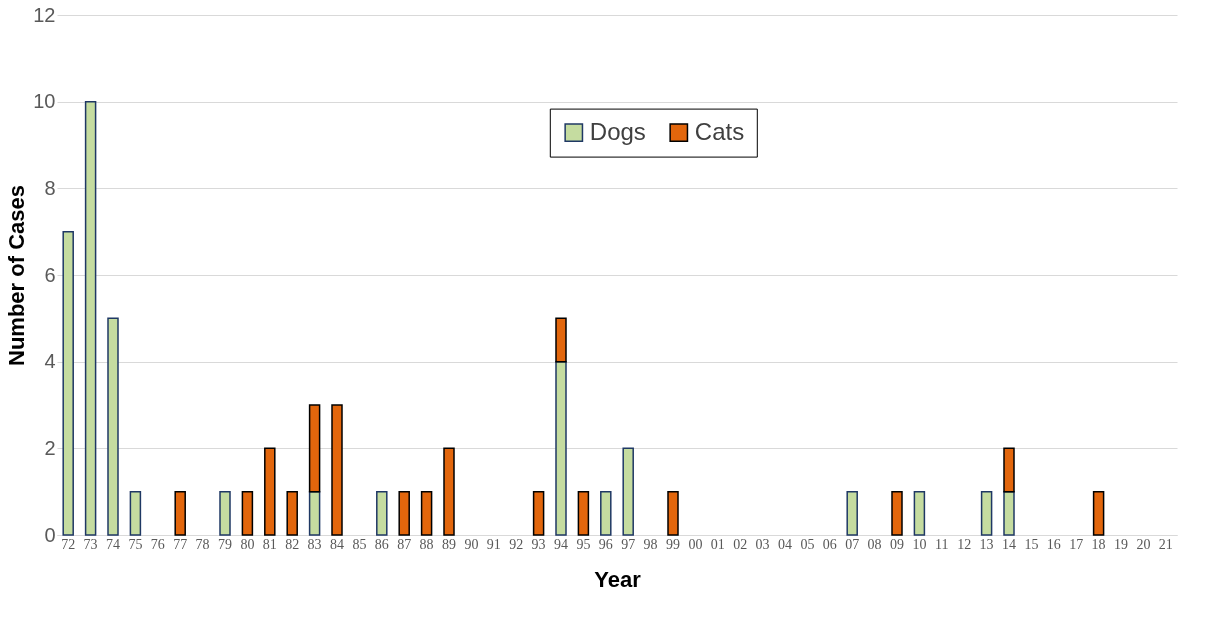 Image resolution: width=1213 pixels, height=626 pixels. I want to click on y-axis-title: Number of Cases, so click(17, 275).